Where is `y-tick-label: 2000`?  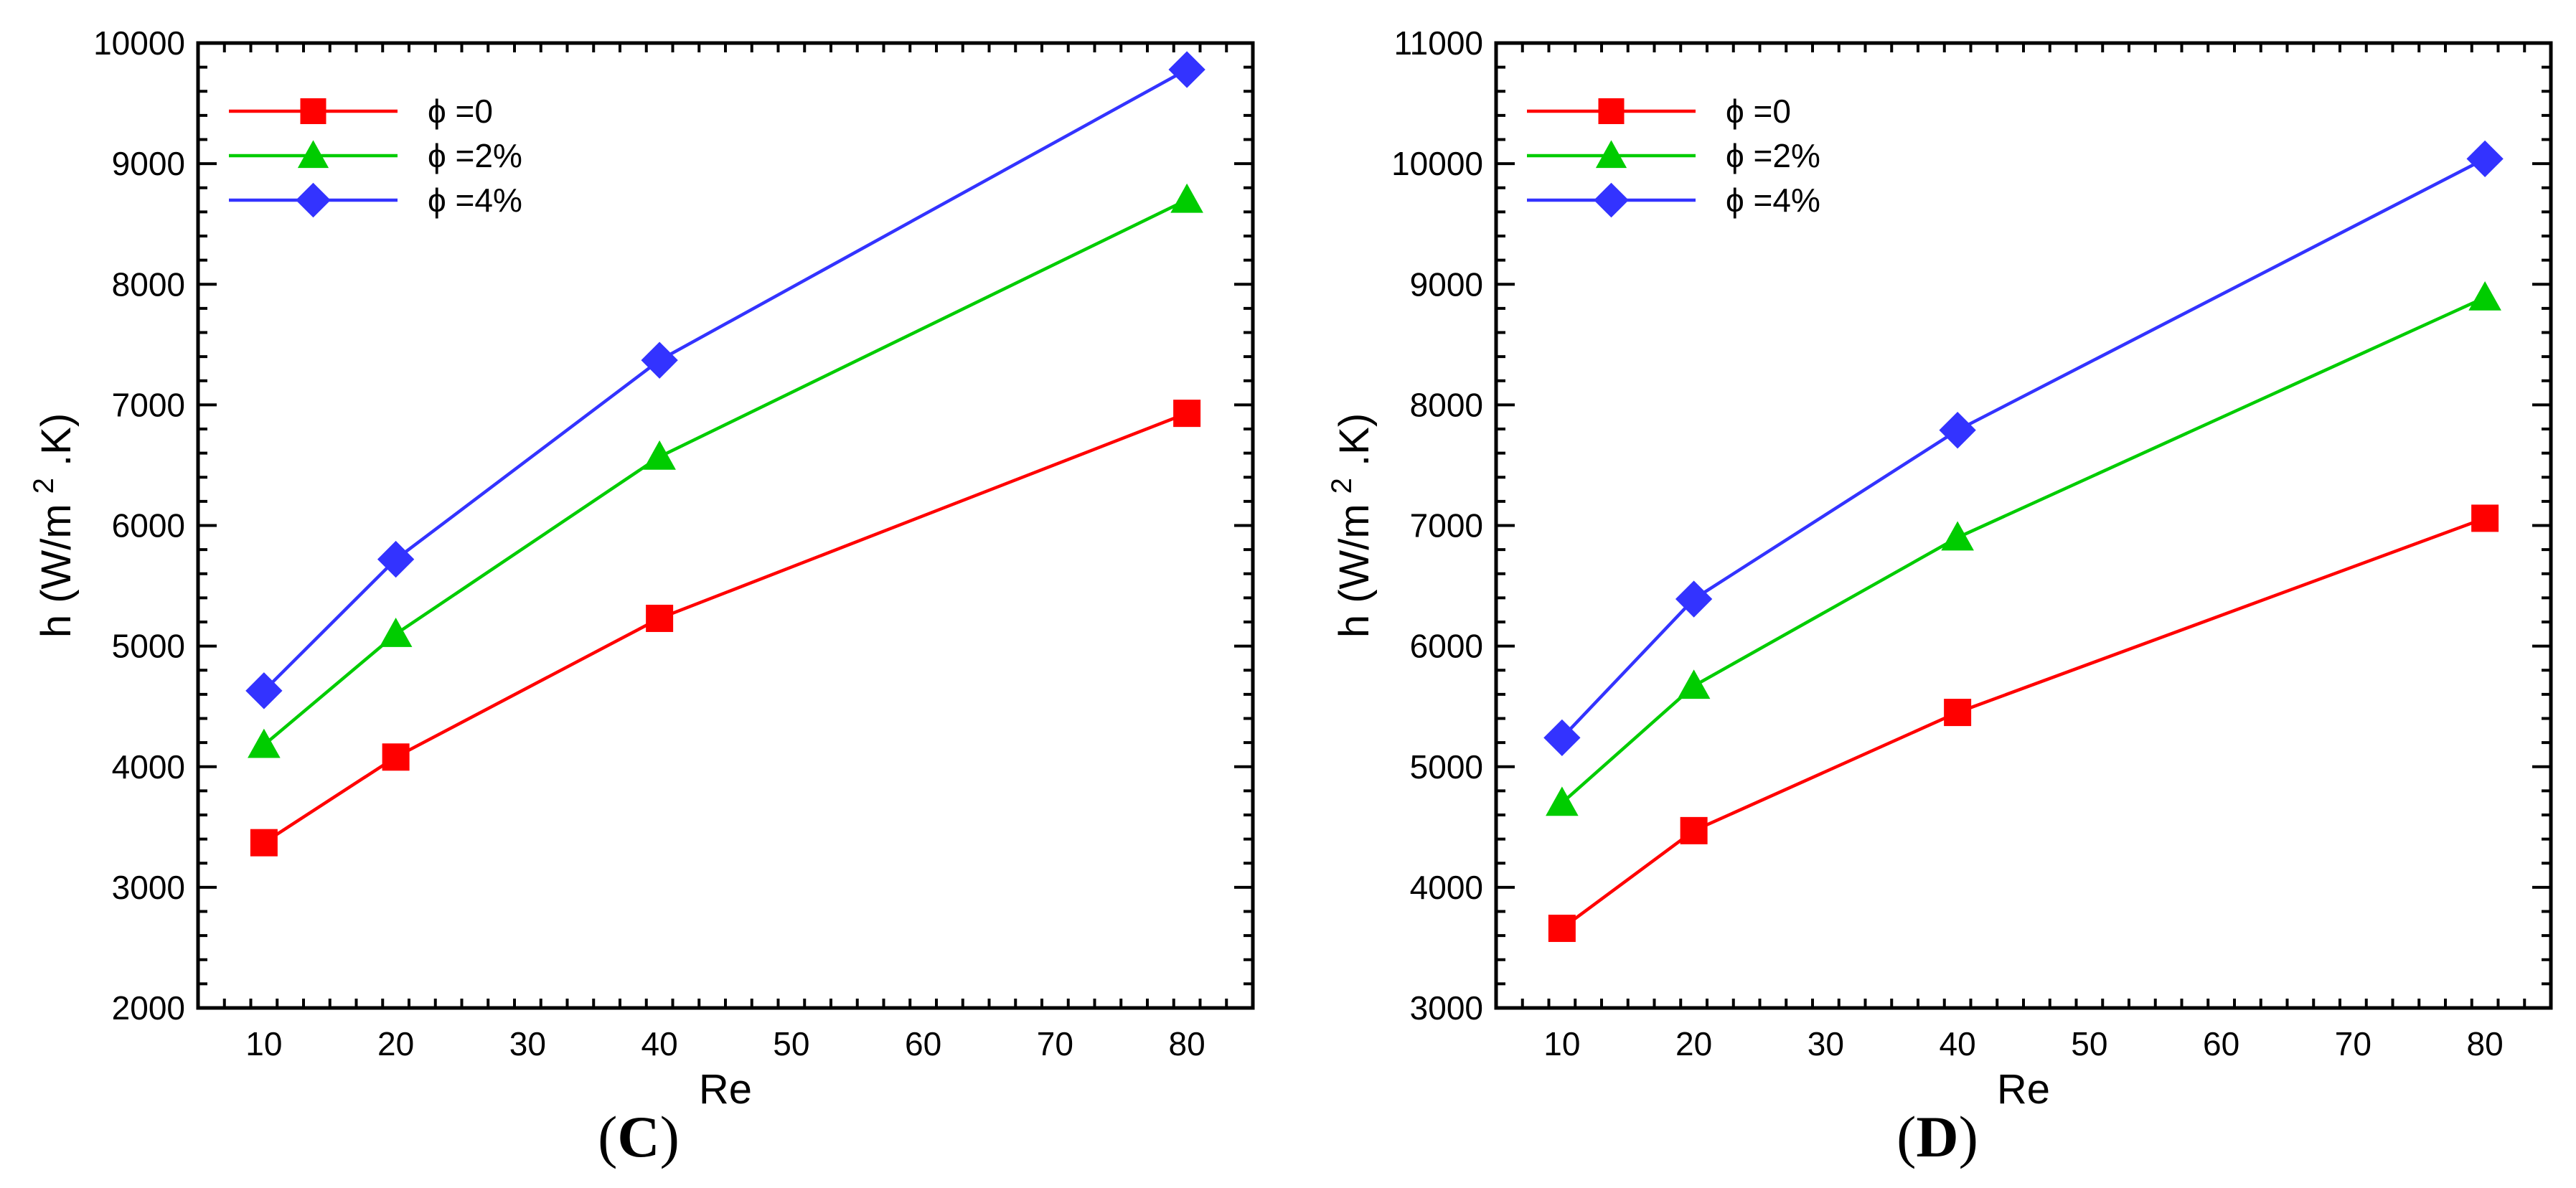
y-tick-label: 2000 is located at coordinates (148, 1008).